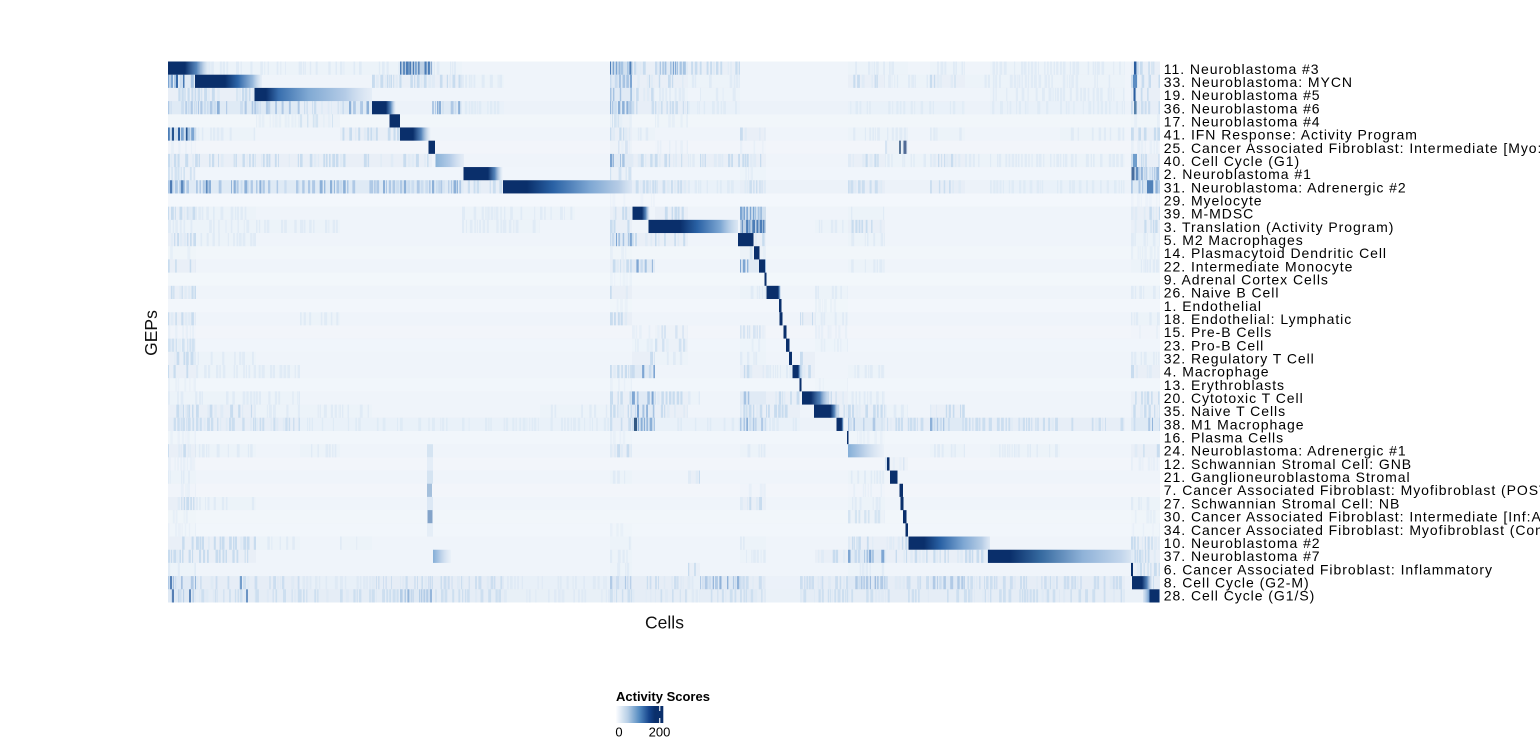  What do you see at coordinates (1258, 319) in the screenshot?
I see `svg-text: 18. Endothelial: Lymphatic` at bounding box center [1258, 319].